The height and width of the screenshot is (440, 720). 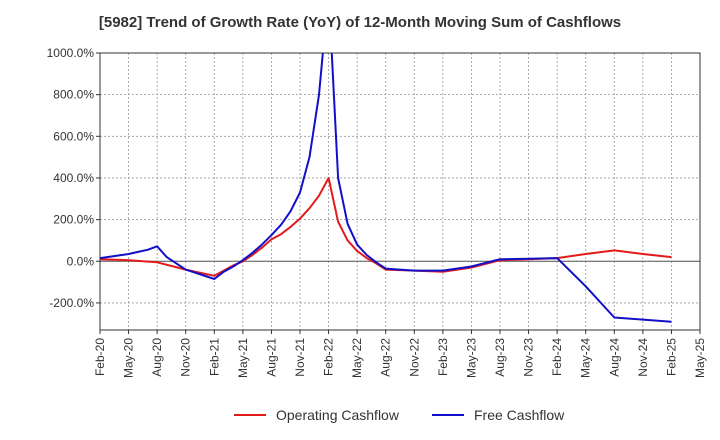 What do you see at coordinates (557, 357) in the screenshot?
I see `x-tick-label: Feb-24` at bounding box center [557, 357].